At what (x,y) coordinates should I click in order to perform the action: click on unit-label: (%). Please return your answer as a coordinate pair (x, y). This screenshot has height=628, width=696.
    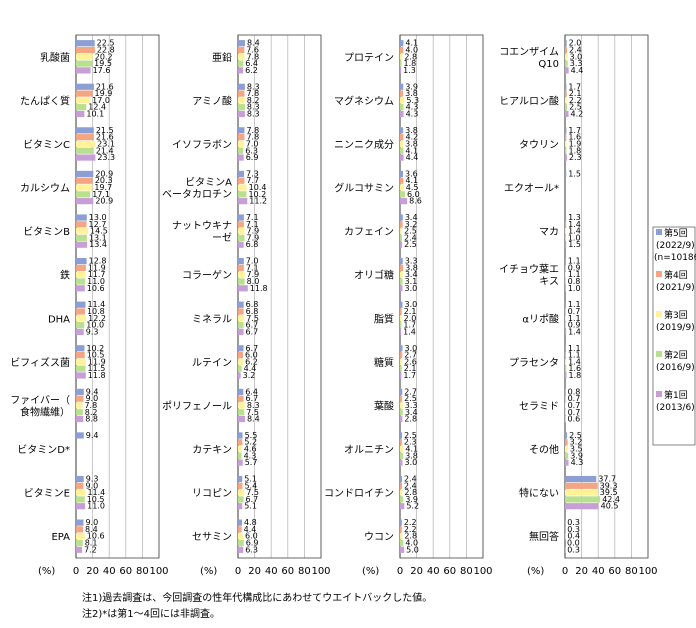
    Looking at the image, I should click on (370, 571).